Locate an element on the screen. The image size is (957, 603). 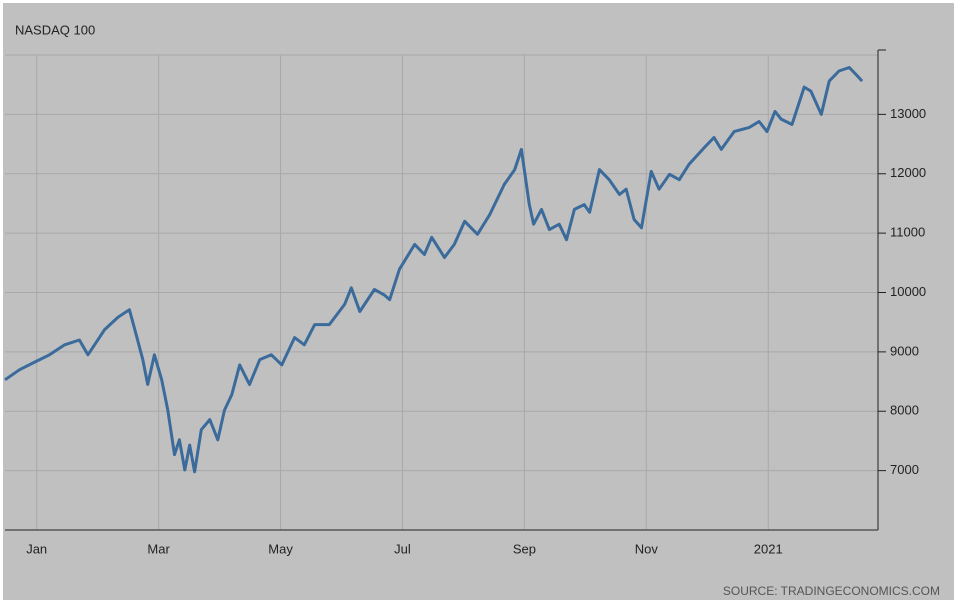
y-tick-label: 9000 is located at coordinates (904, 350).